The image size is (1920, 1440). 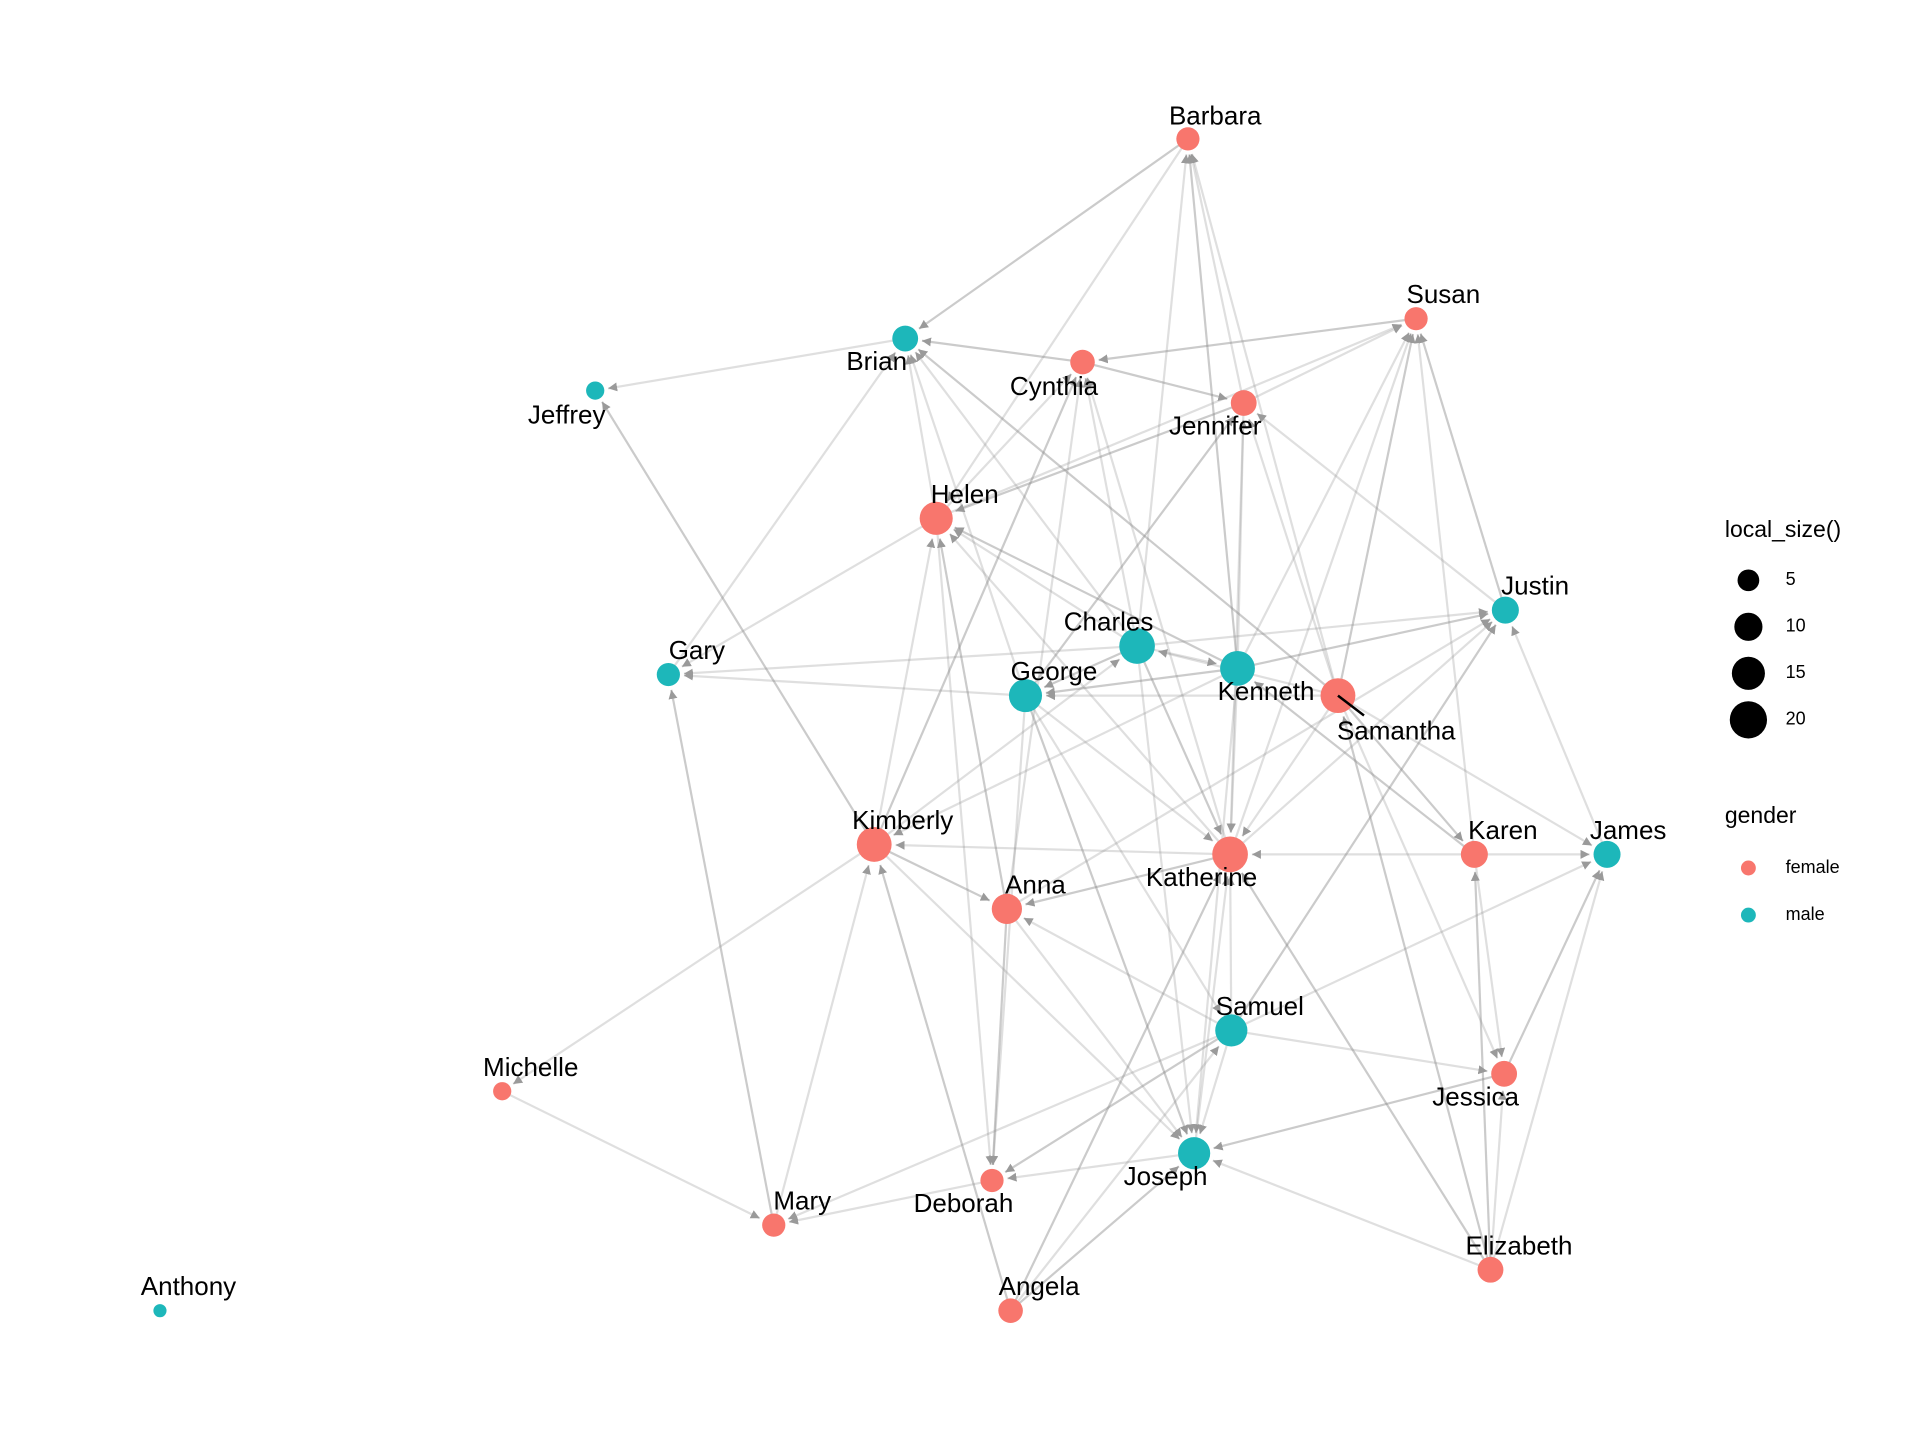 I want to click on node-label: Kimberly, so click(x=902, y=820).